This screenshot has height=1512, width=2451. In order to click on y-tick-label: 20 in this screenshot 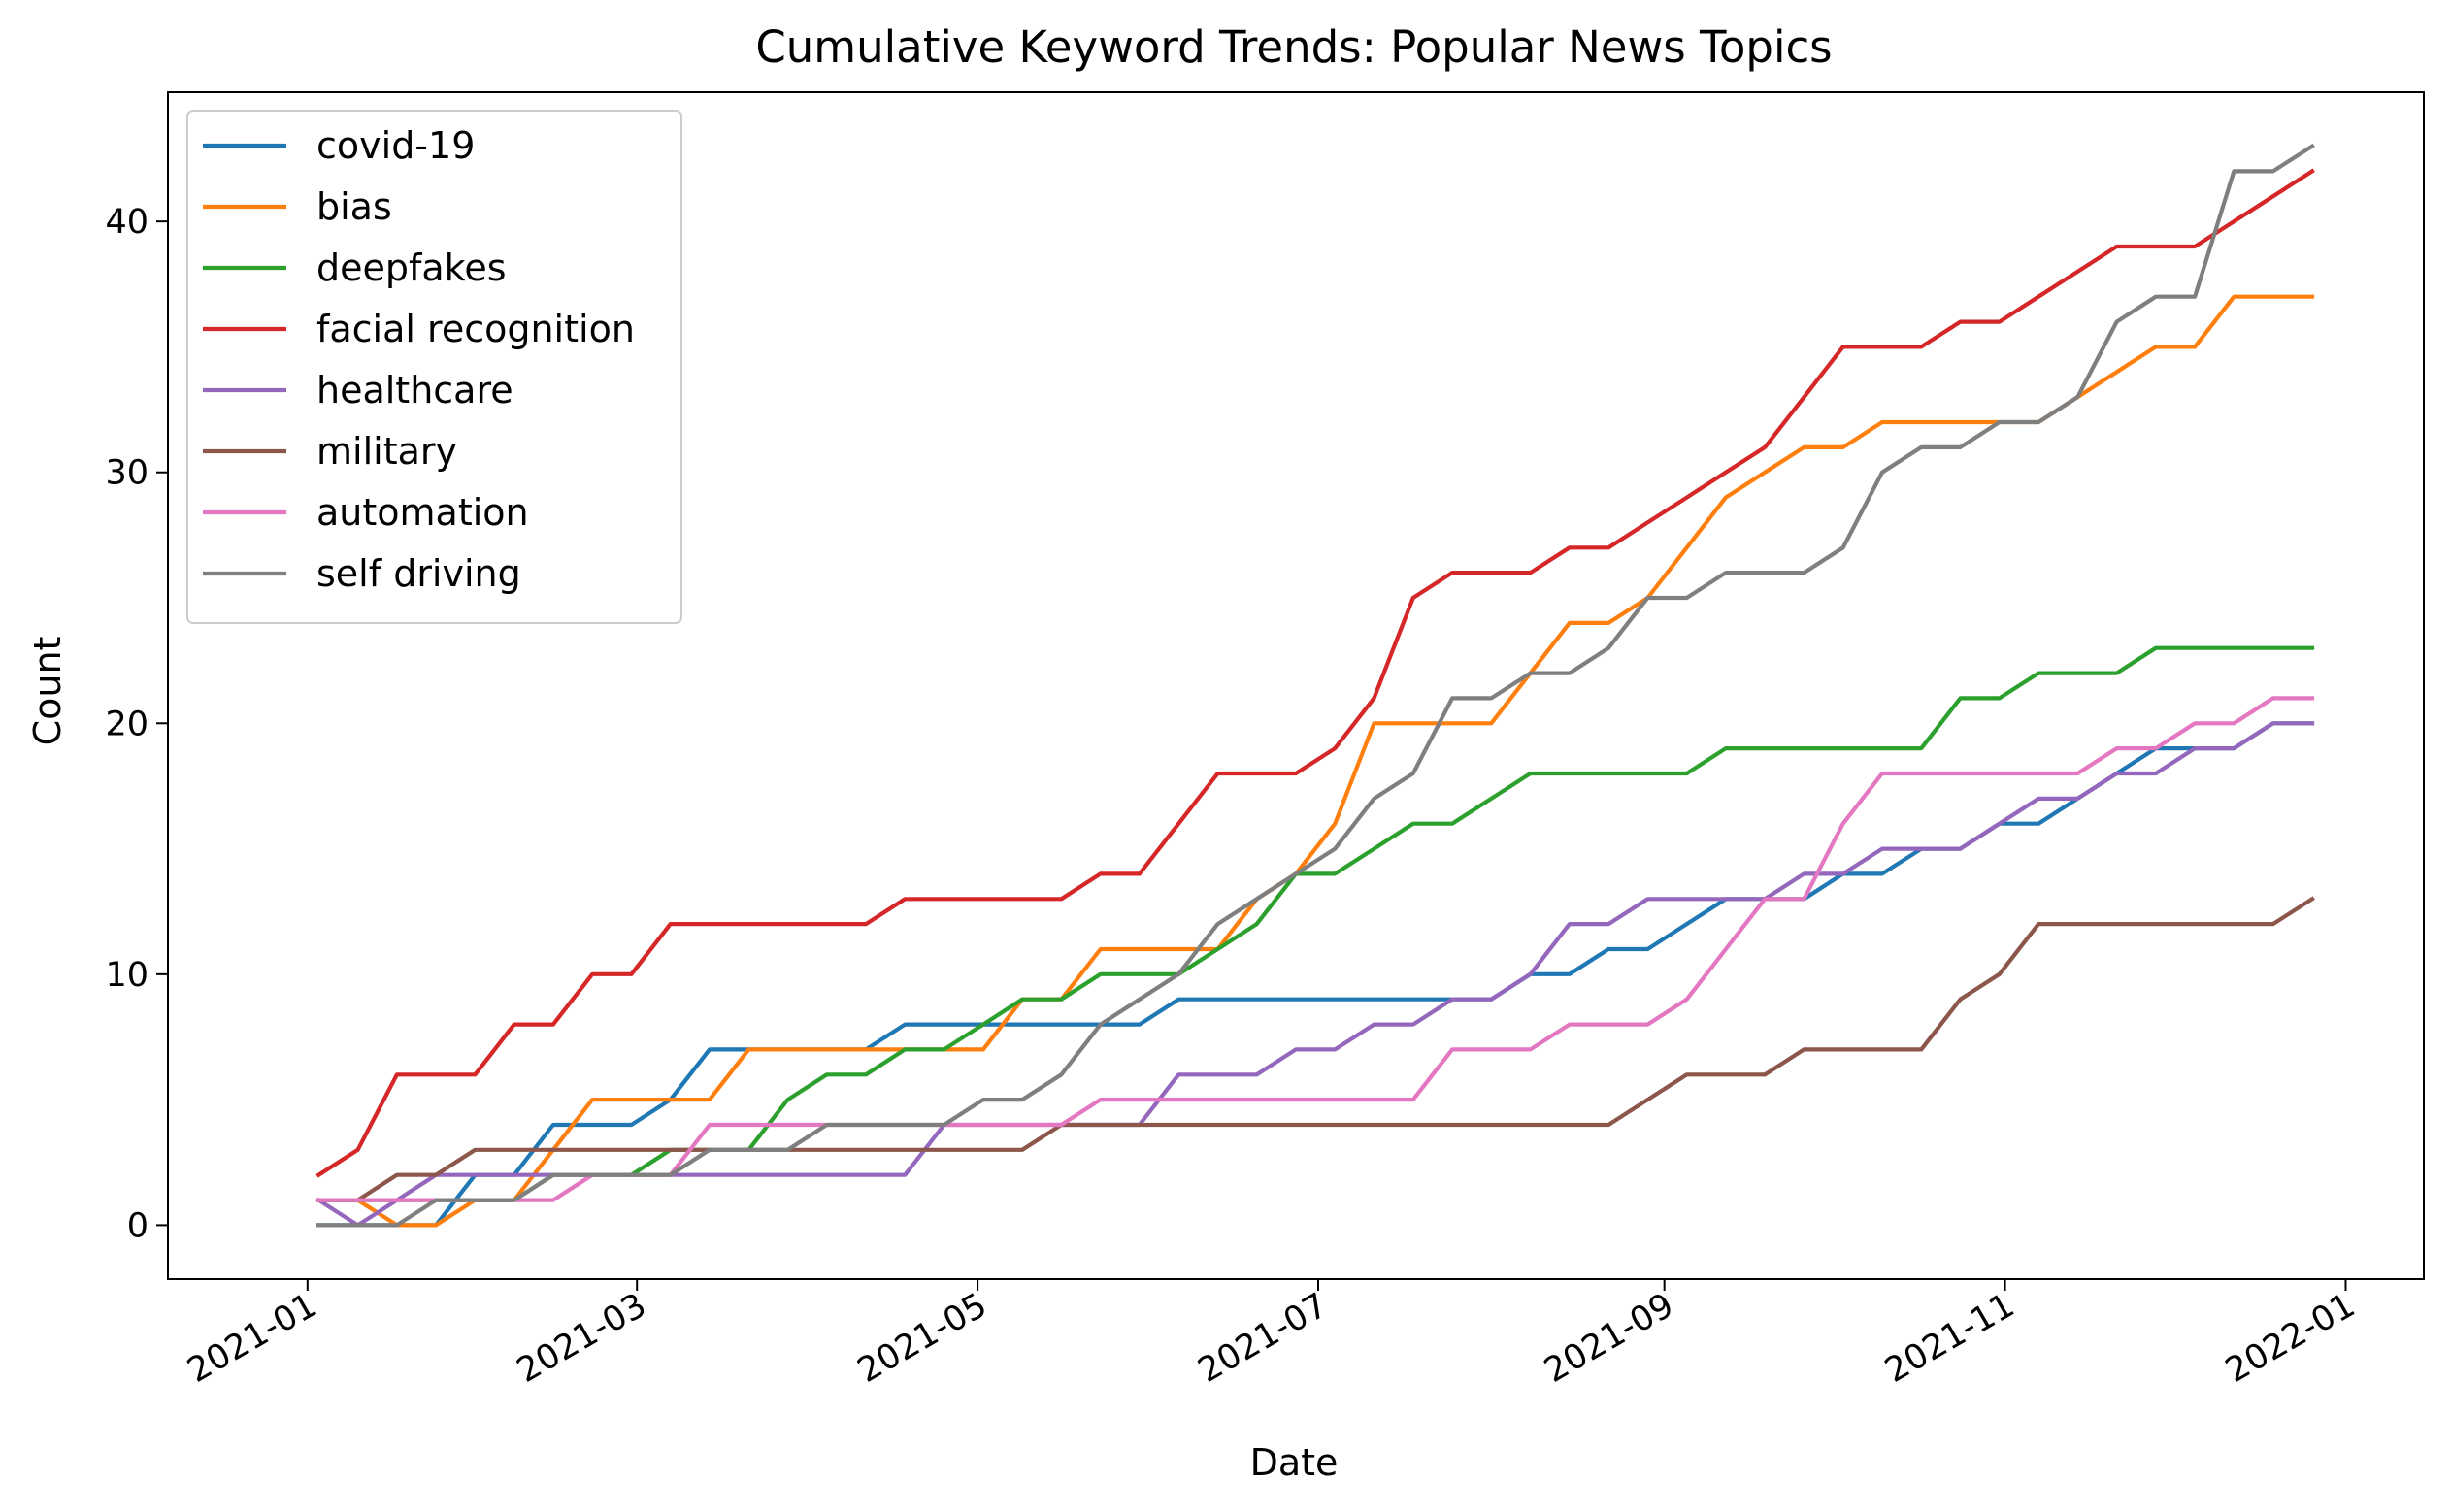, I will do `click(127, 724)`.